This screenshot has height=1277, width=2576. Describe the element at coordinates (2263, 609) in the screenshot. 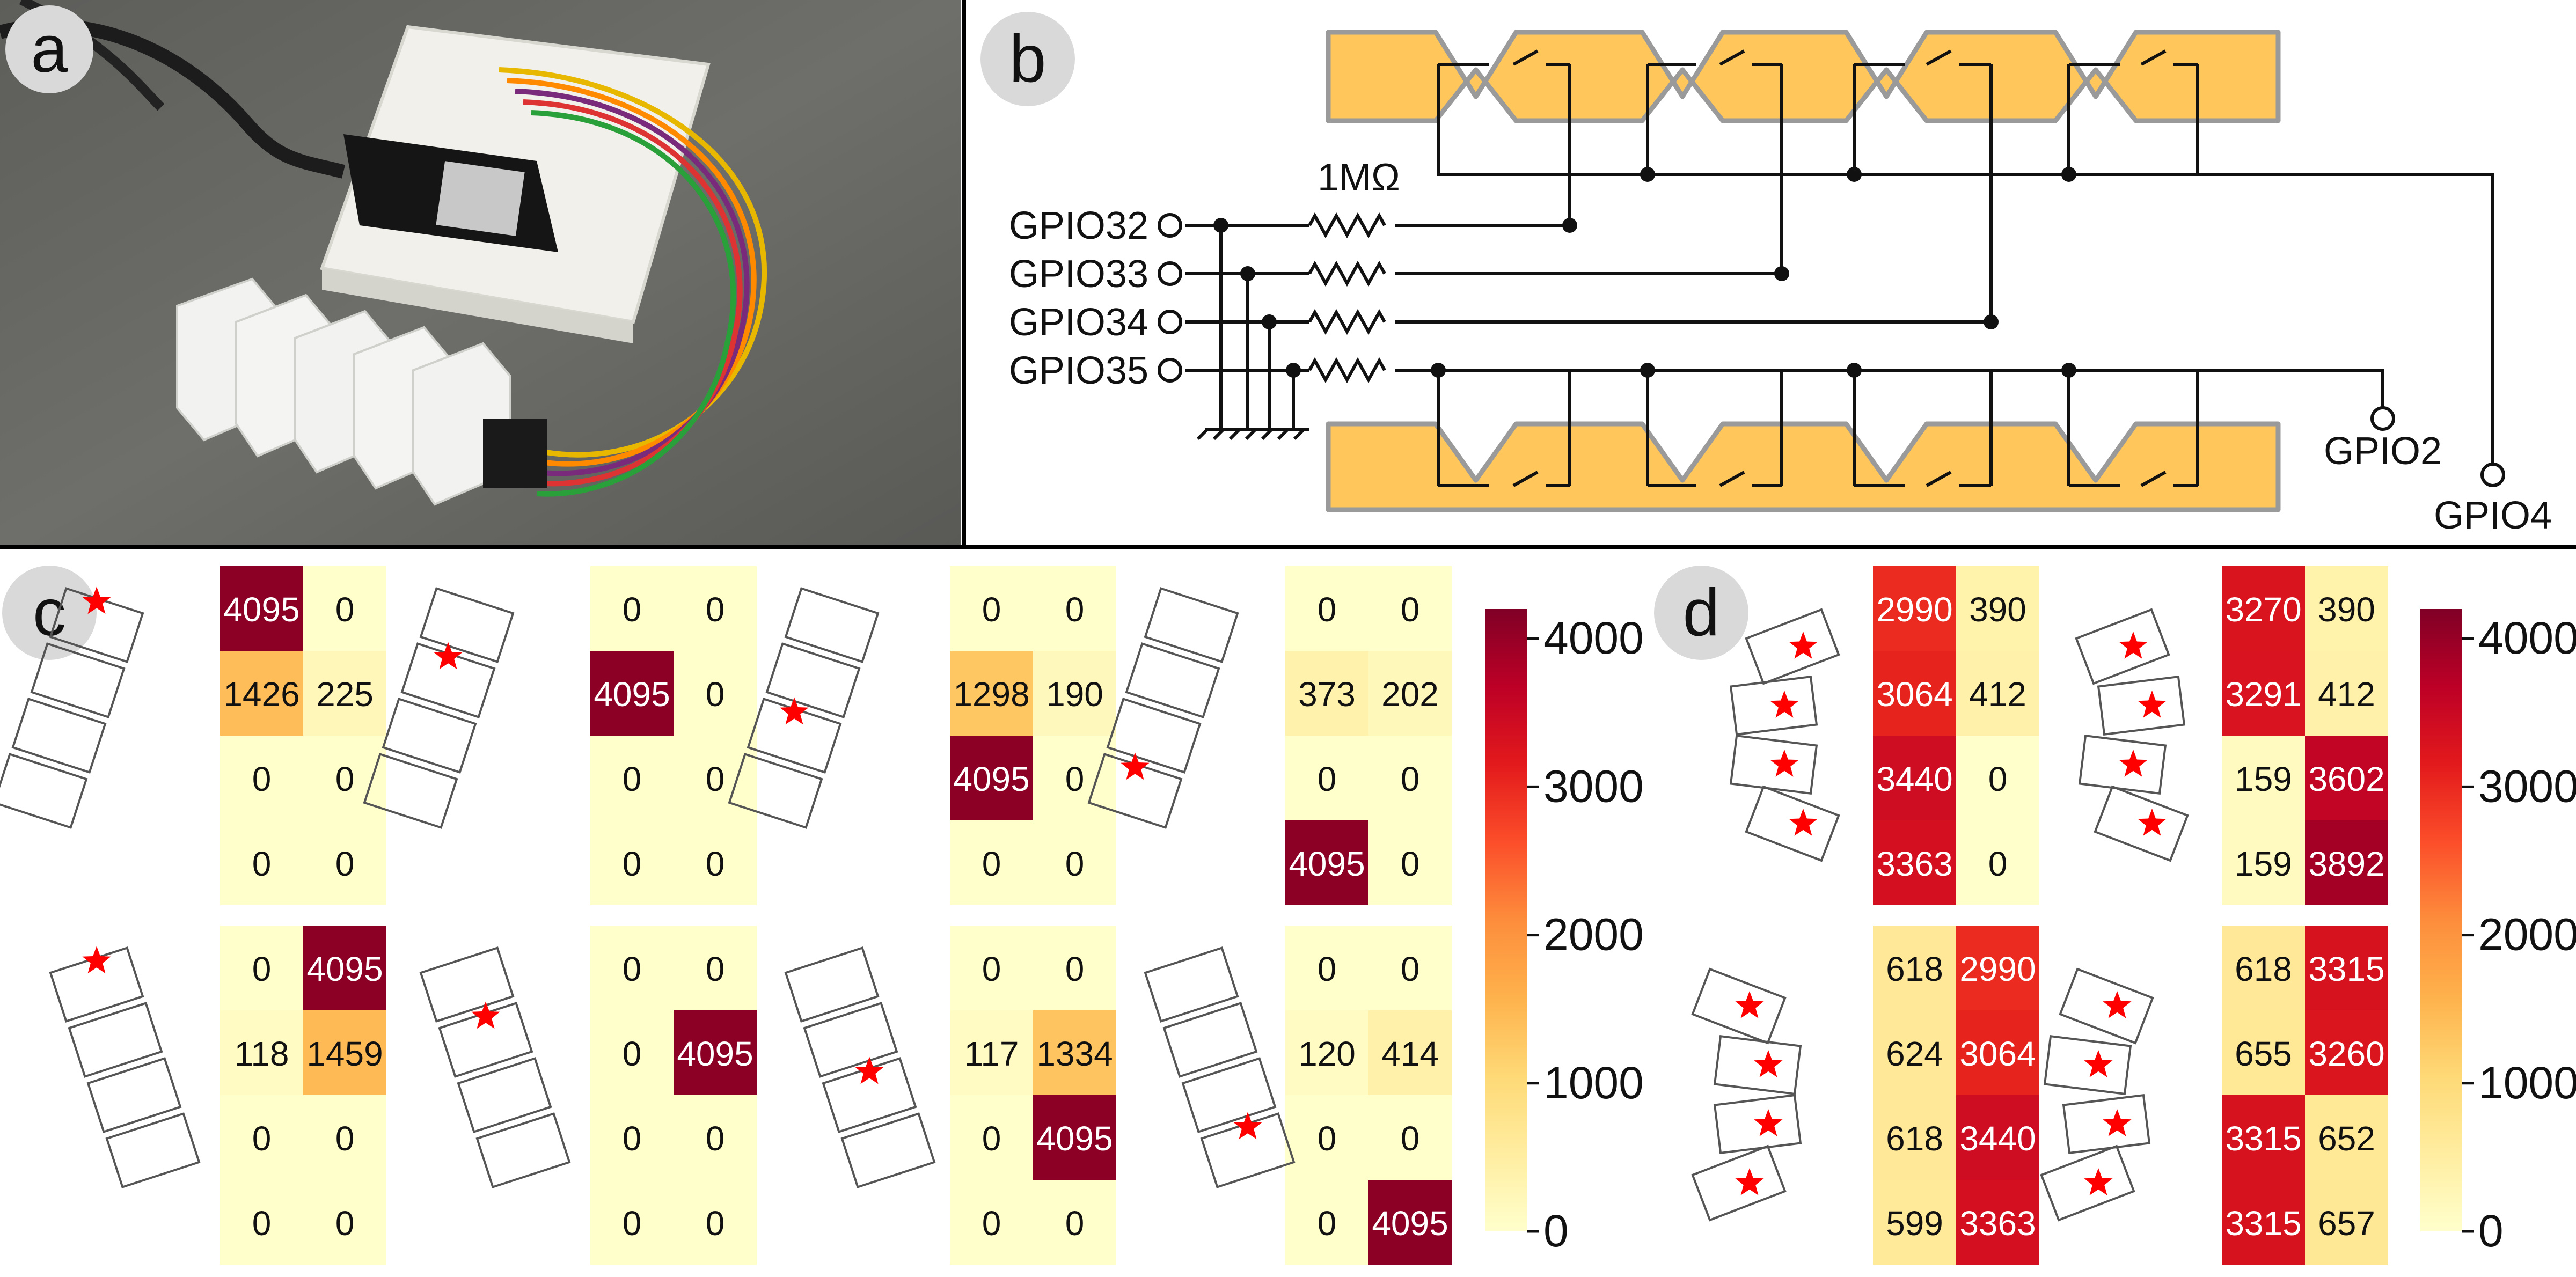

I see `heatmap-cell-value: 3270` at that location.